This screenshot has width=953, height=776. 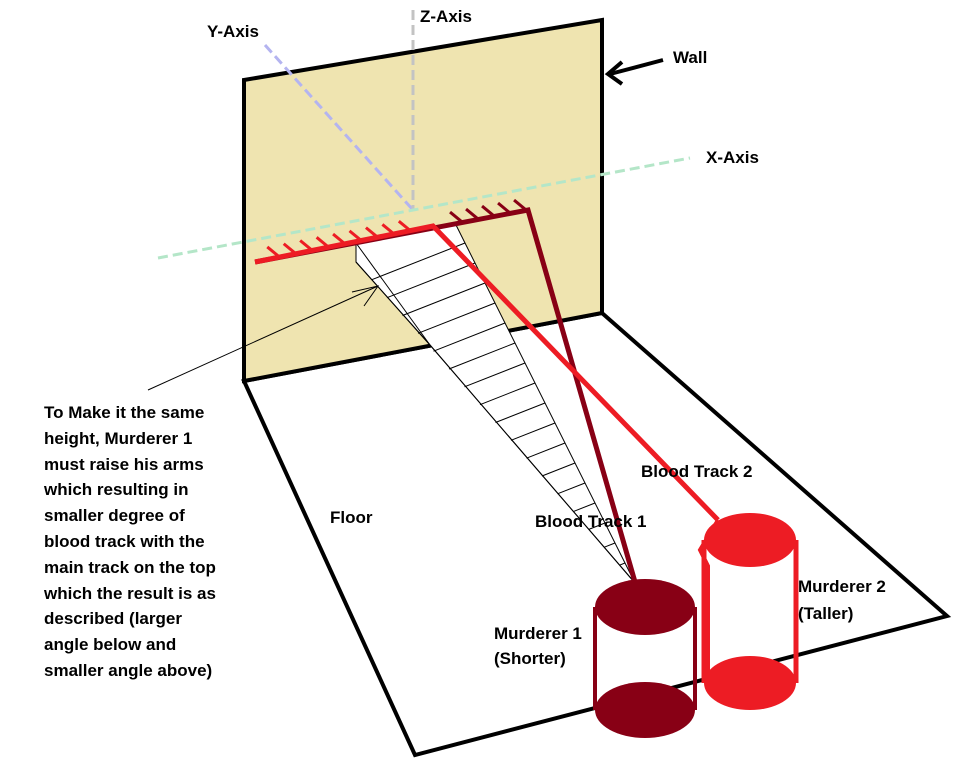 What do you see at coordinates (351, 517) in the screenshot?
I see `floor-label: Floor` at bounding box center [351, 517].